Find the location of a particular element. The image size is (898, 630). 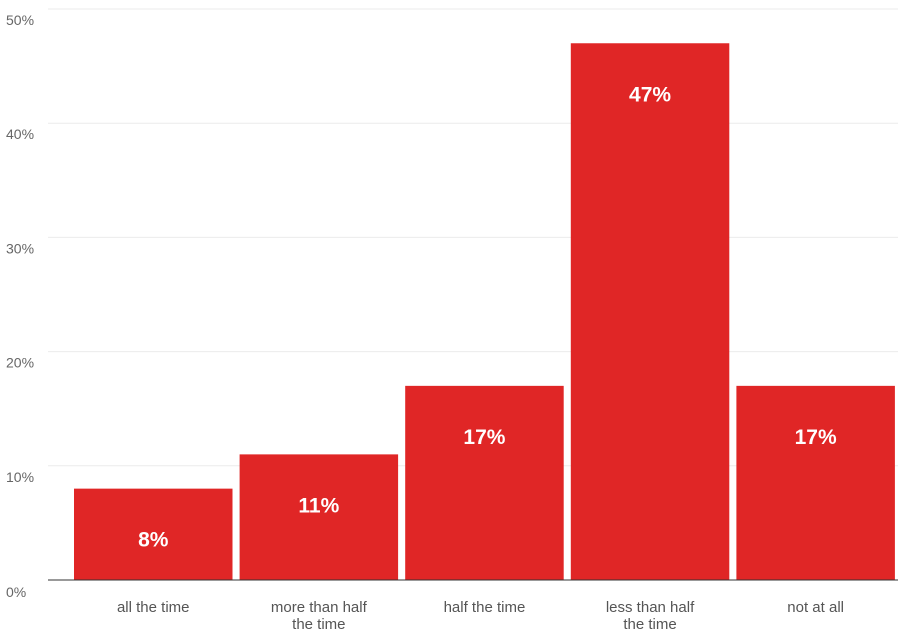

x-tick-label: more than half the time is located at coordinates (319, 614).